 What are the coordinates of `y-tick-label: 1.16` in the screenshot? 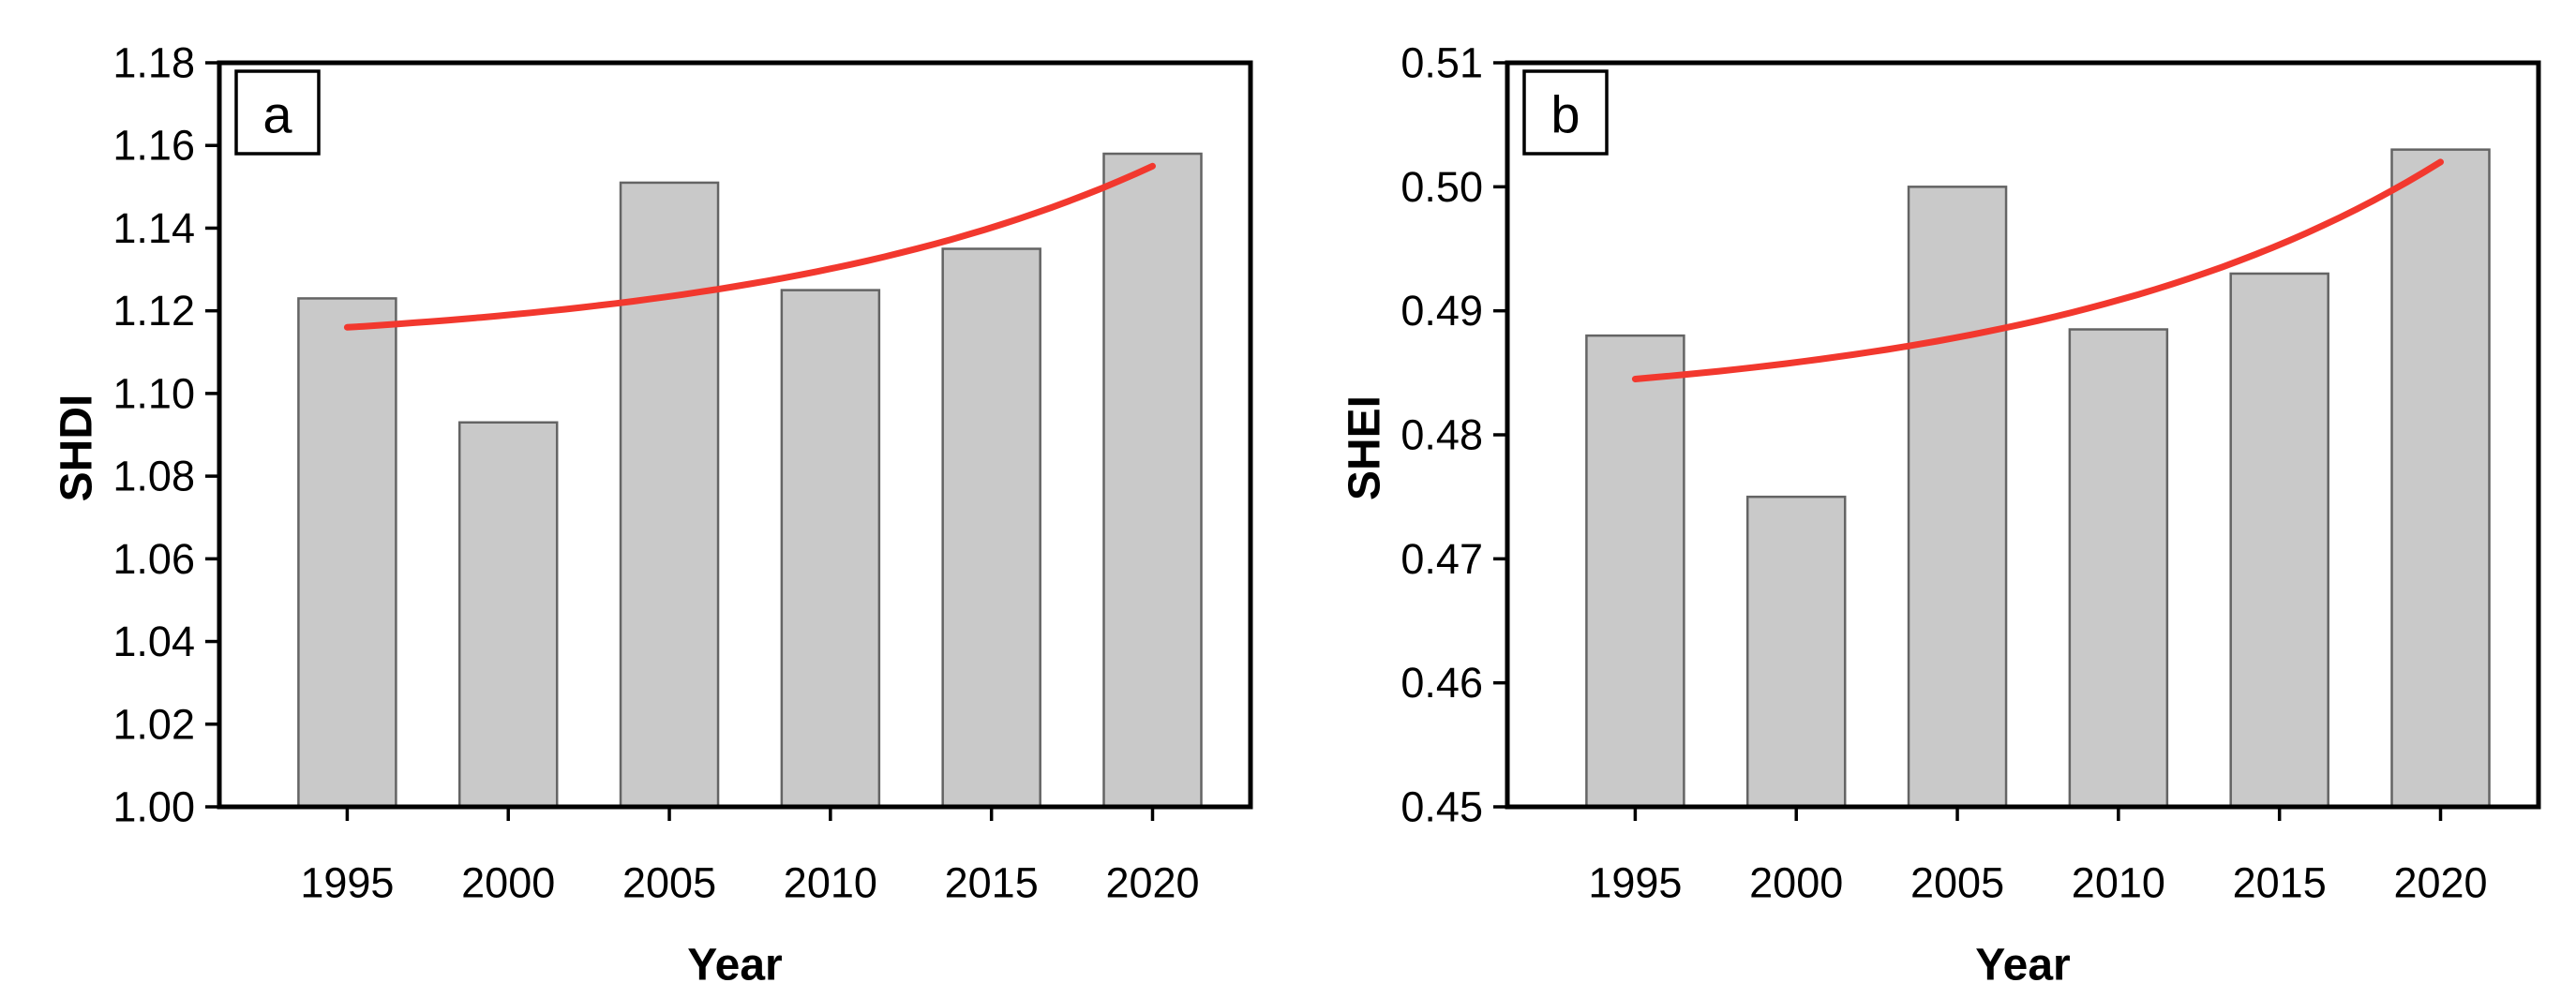 It's located at (153, 146).